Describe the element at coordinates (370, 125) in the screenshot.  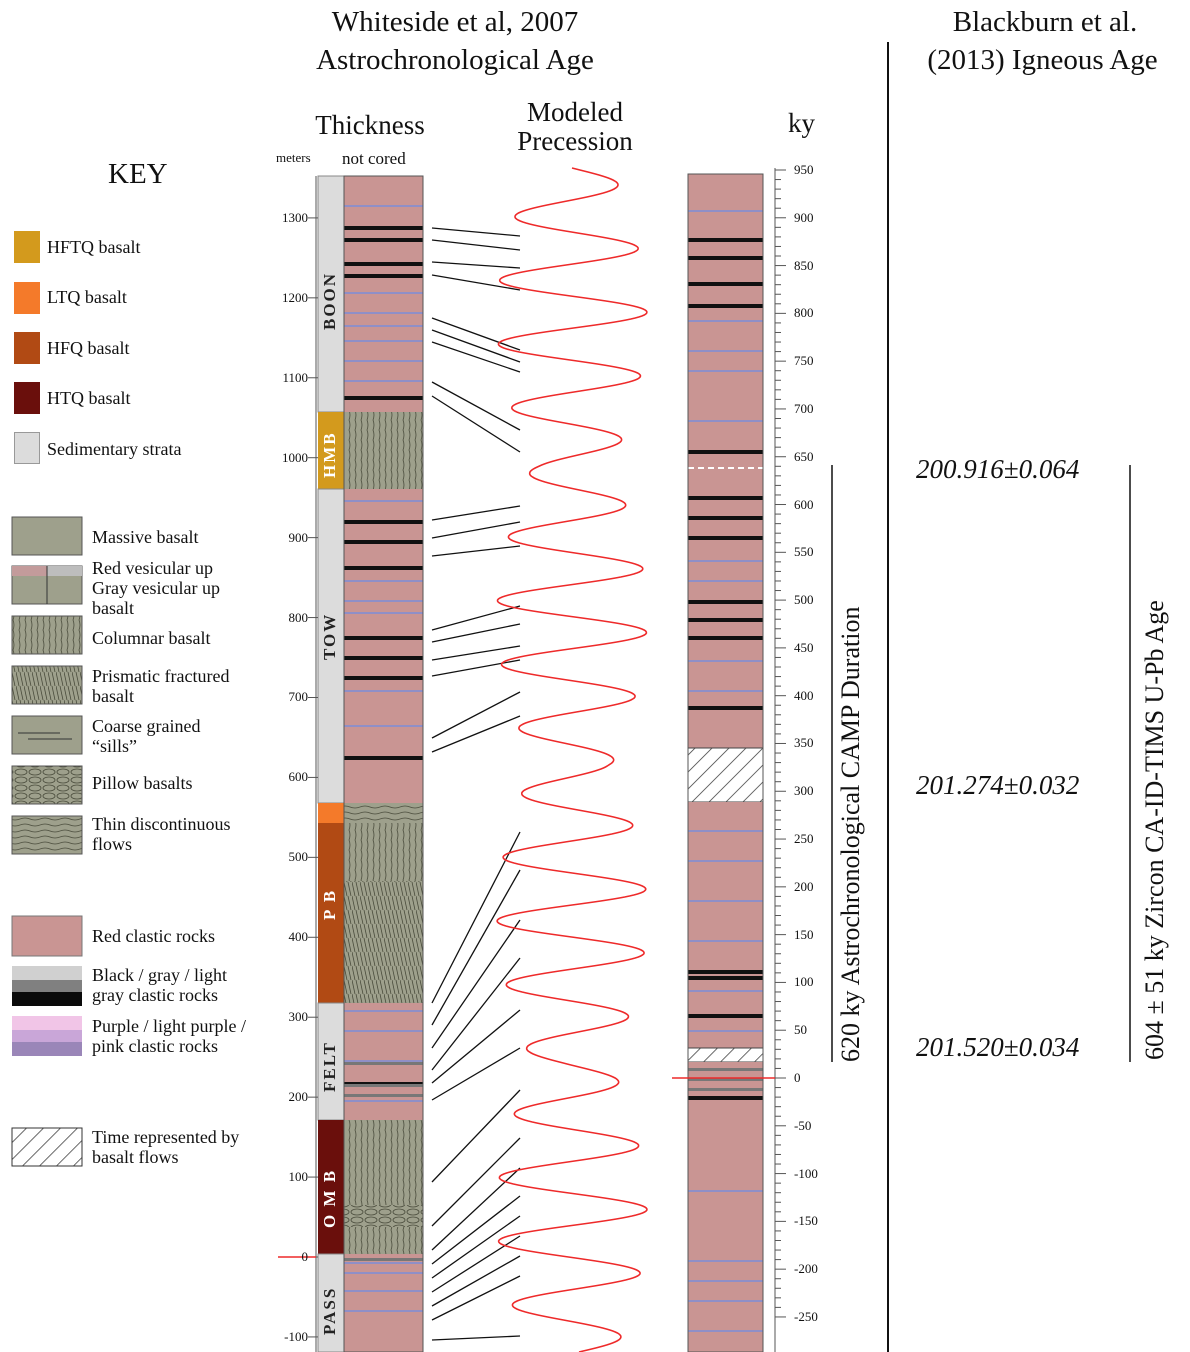
I see `thickness-header: Thickness` at that location.